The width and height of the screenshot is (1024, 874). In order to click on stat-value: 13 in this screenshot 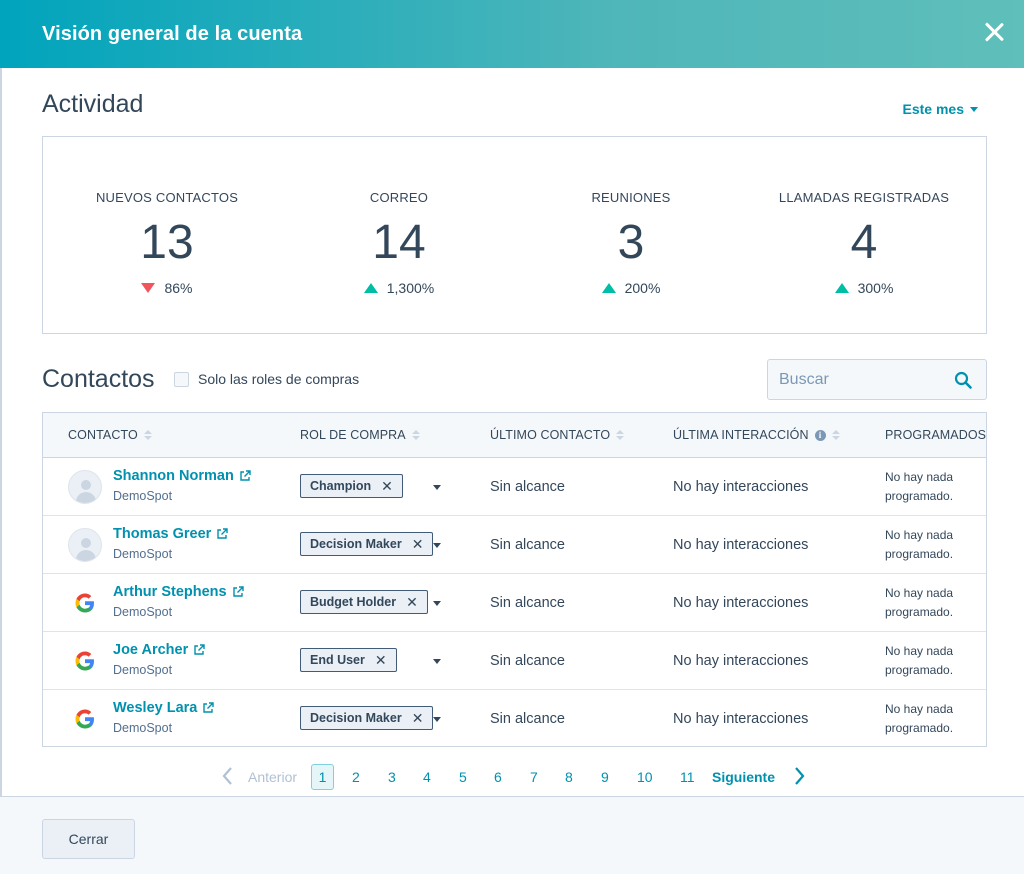, I will do `click(167, 242)`.